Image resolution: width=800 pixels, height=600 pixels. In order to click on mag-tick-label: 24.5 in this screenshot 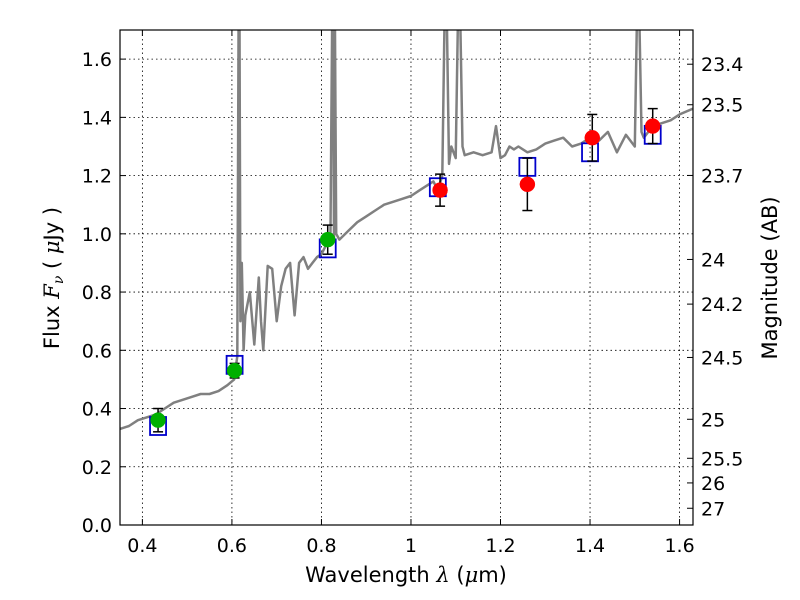, I will do `click(722, 358)`.